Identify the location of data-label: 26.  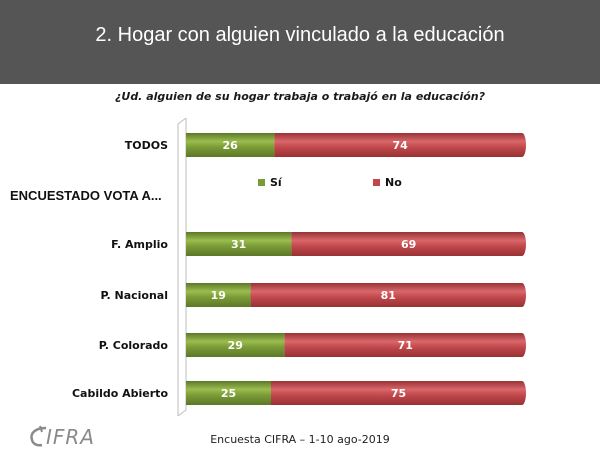
(231, 145).